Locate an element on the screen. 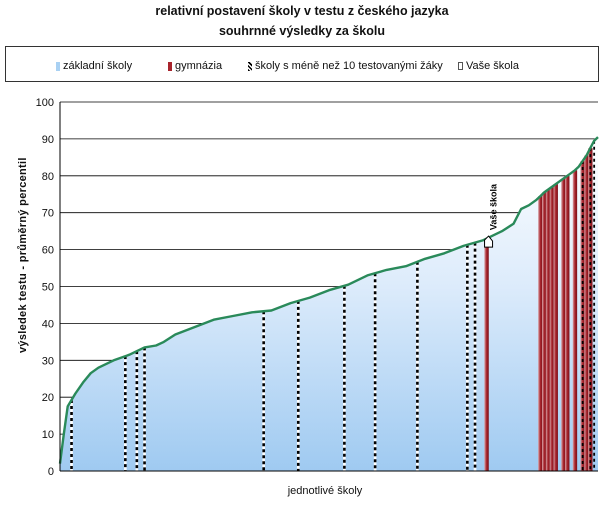 The width and height of the screenshot is (604, 510). y-tick-label-70: 70 is located at coordinates (48, 214).